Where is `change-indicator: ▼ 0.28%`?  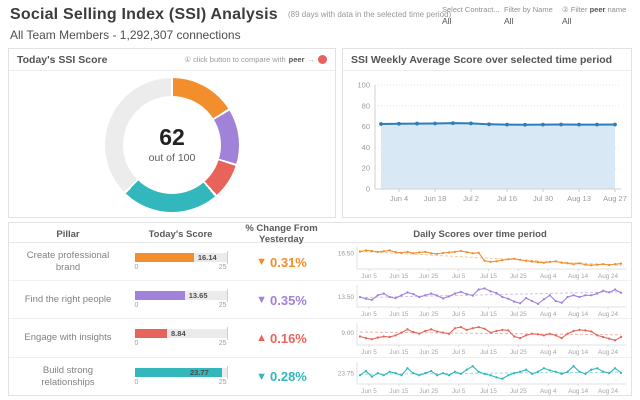
change-indicator: ▼ 0.28% is located at coordinates (281, 376).